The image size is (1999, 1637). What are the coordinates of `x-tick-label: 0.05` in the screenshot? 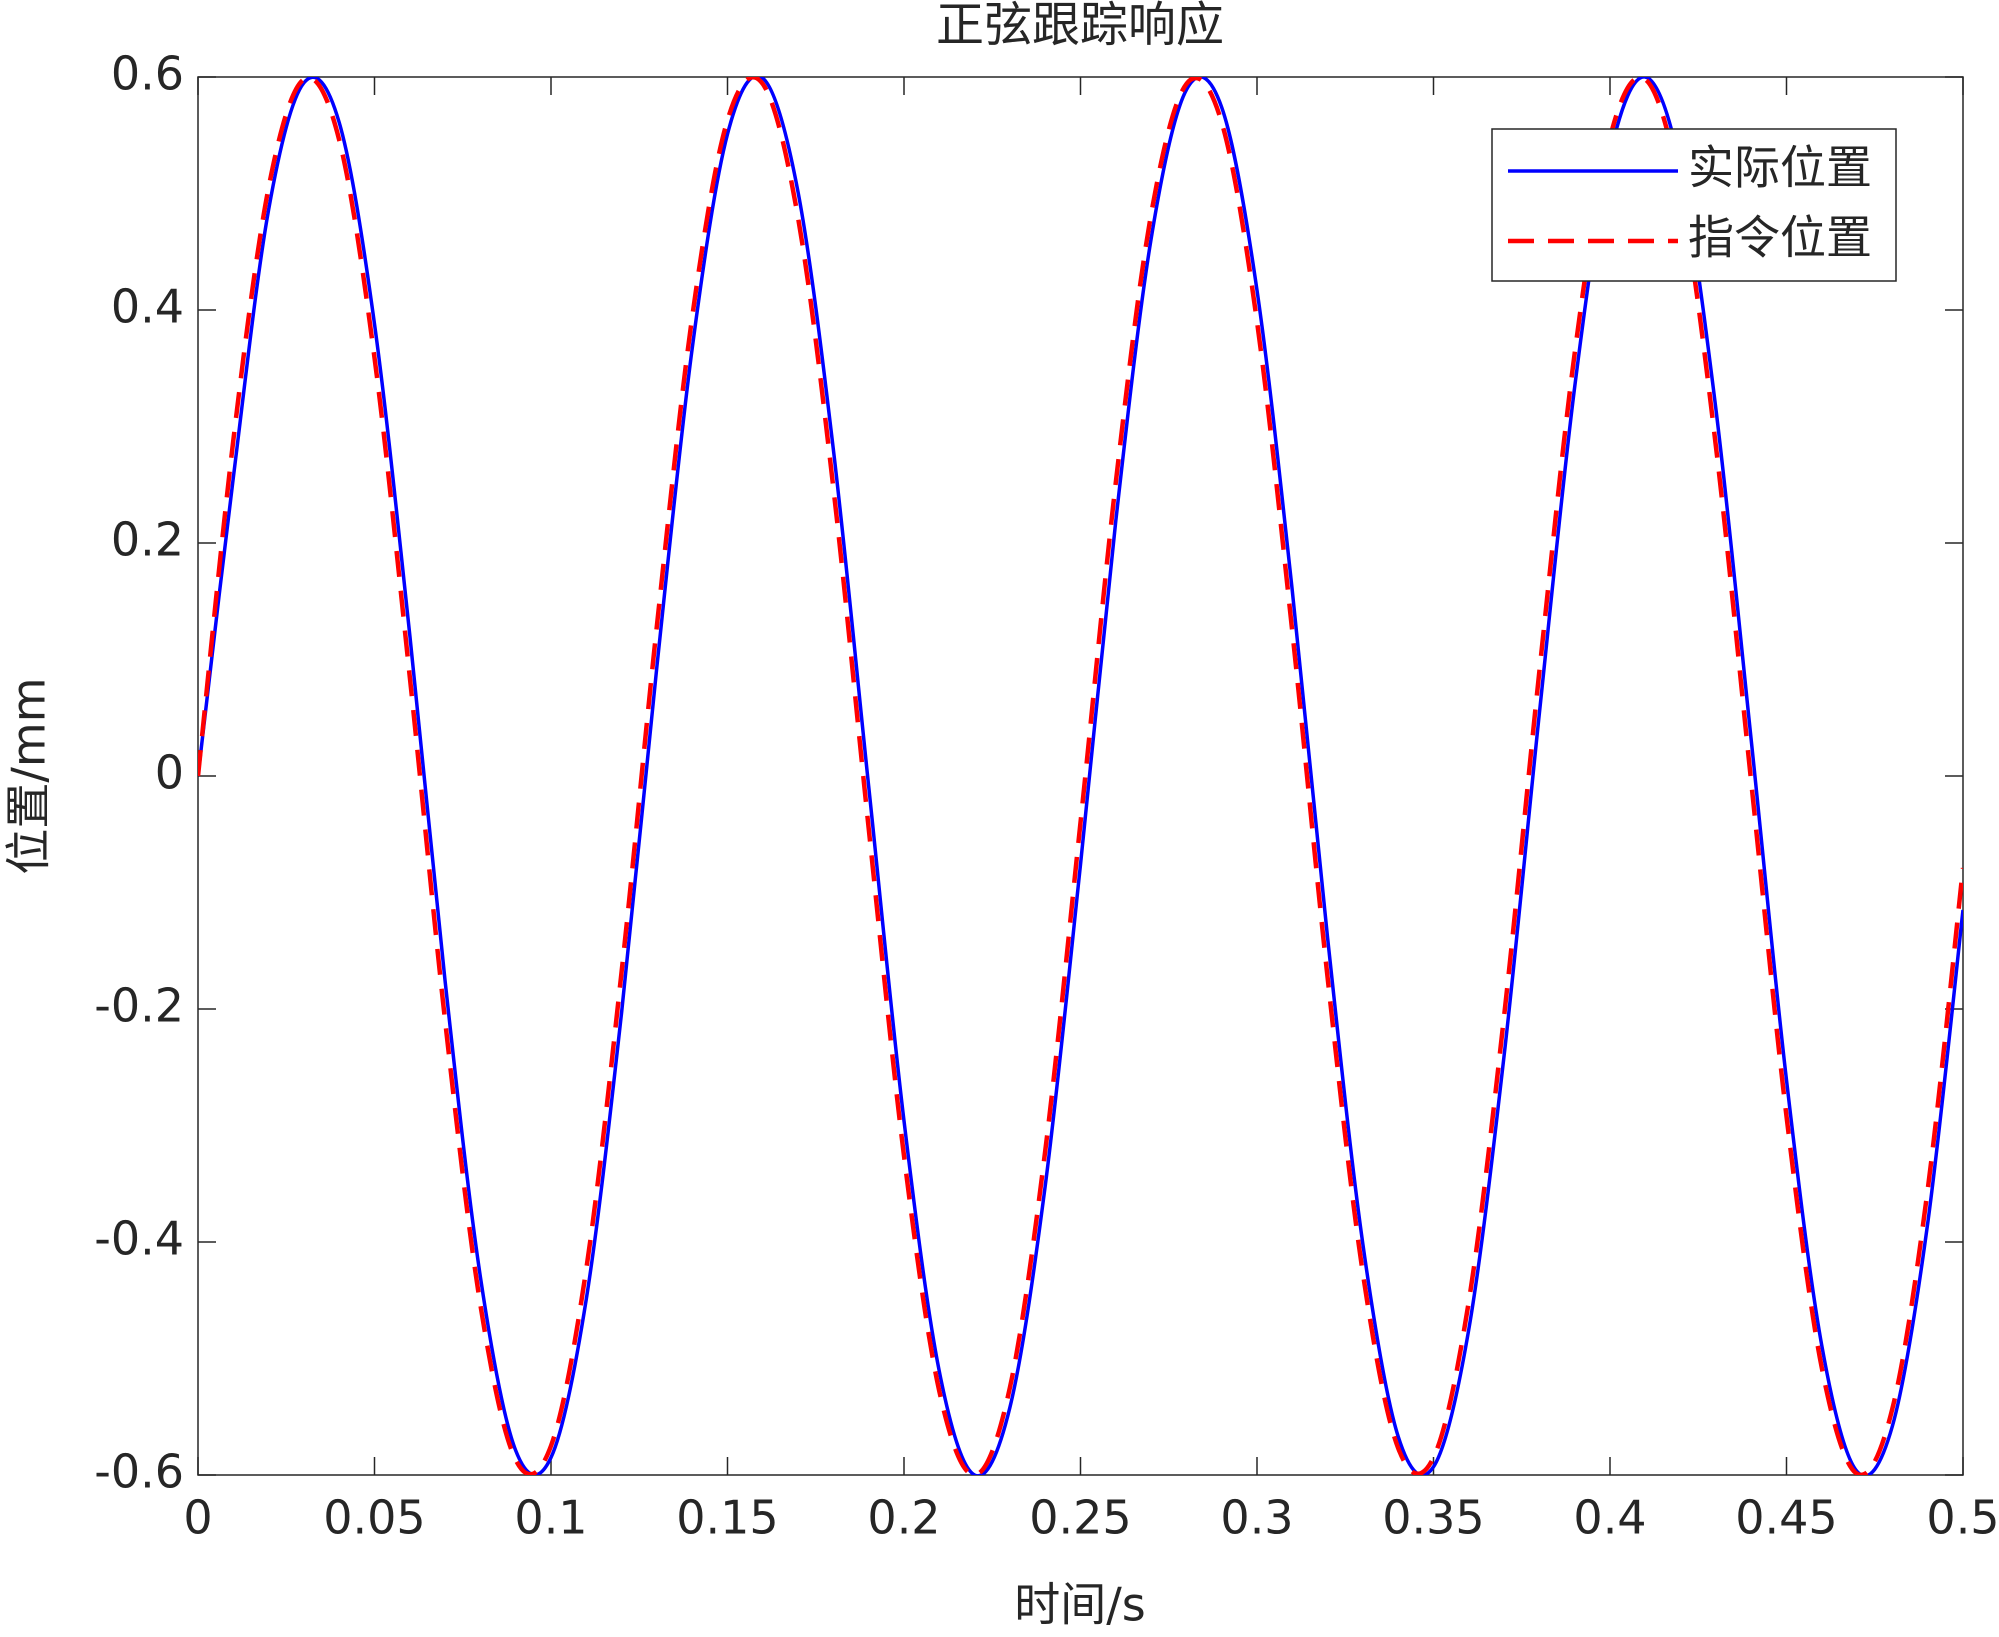 It's located at (374, 1518).